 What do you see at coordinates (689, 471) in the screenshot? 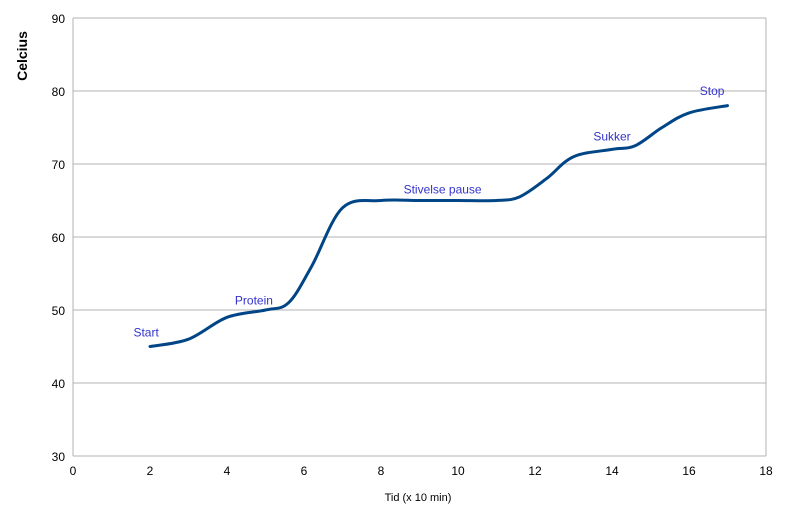
I see `x-tick-label: 16` at bounding box center [689, 471].